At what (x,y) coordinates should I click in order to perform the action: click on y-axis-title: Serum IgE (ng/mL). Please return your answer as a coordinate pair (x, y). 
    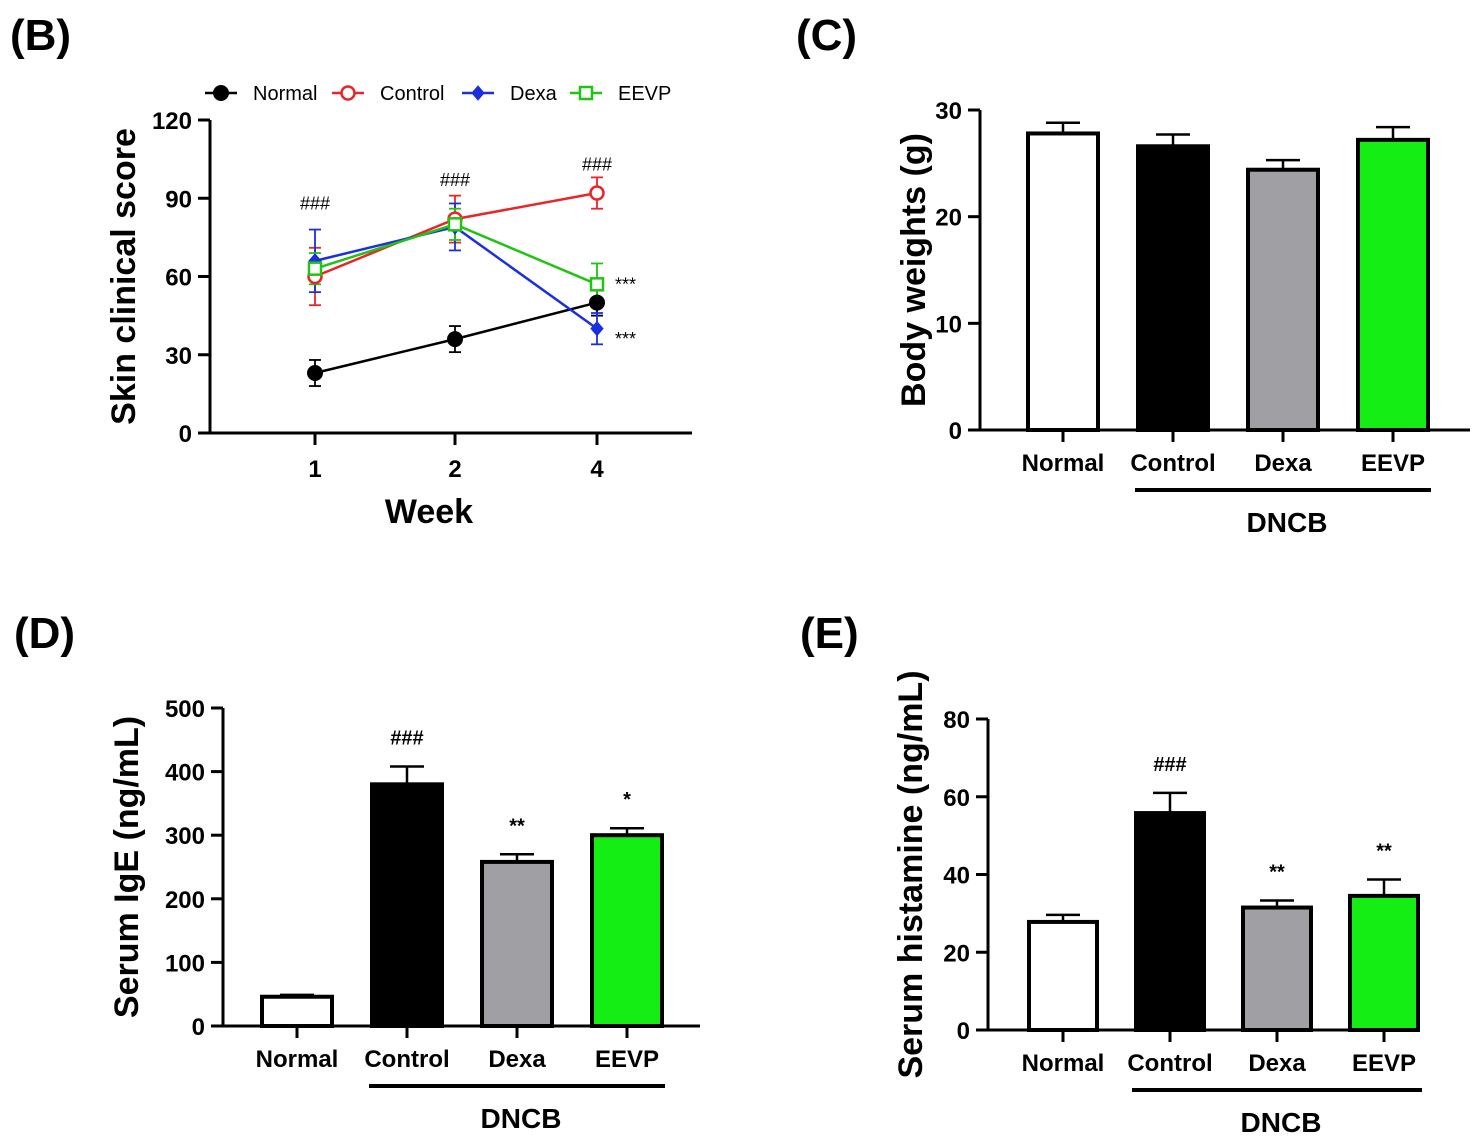
    Looking at the image, I should click on (127, 867).